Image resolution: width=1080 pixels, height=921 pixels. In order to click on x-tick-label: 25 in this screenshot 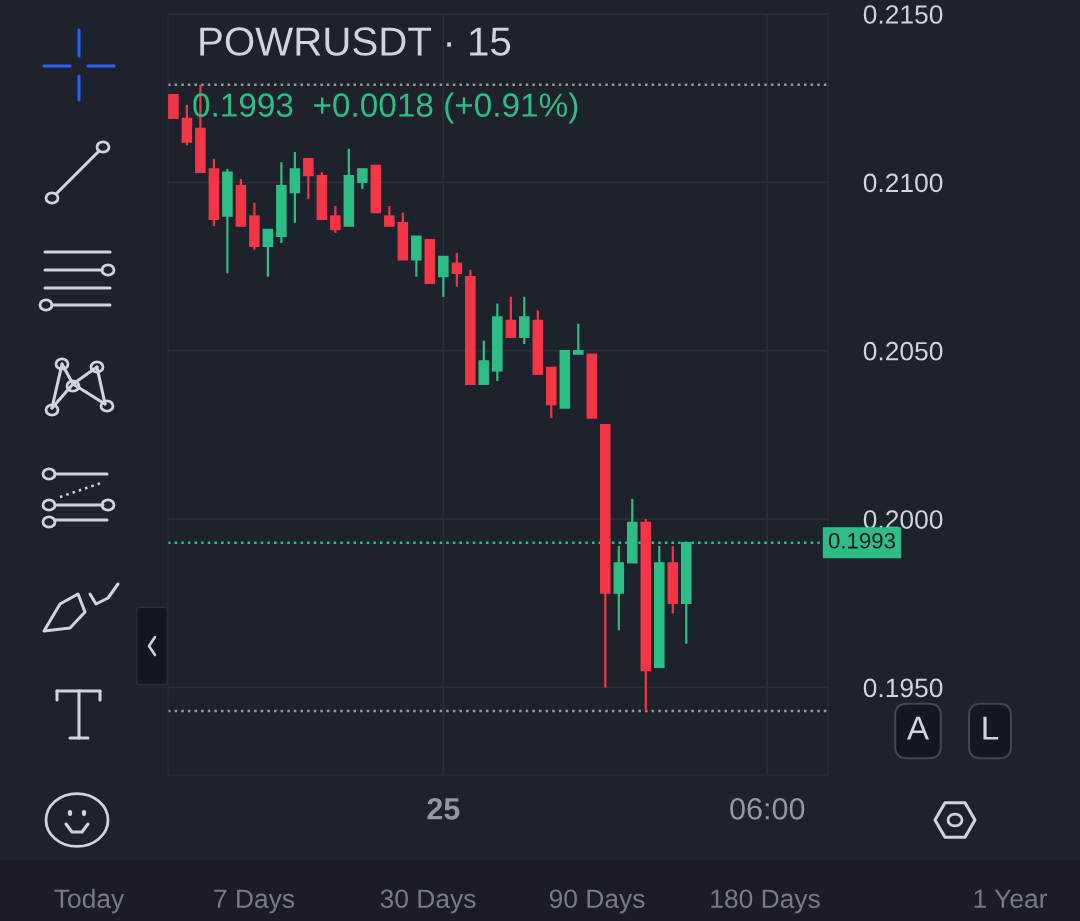, I will do `click(443, 809)`.